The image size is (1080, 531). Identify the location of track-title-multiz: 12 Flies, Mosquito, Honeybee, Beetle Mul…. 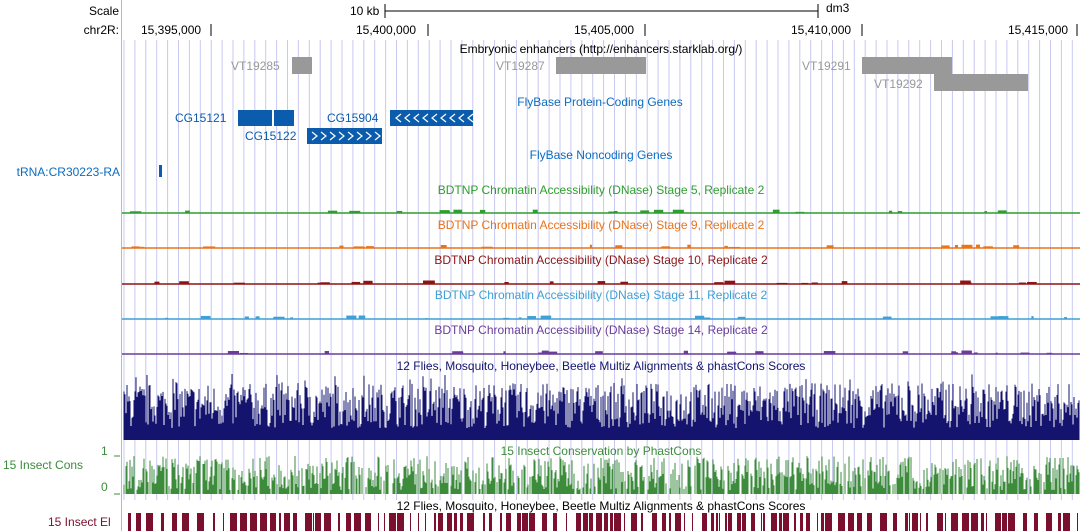
(601, 366).